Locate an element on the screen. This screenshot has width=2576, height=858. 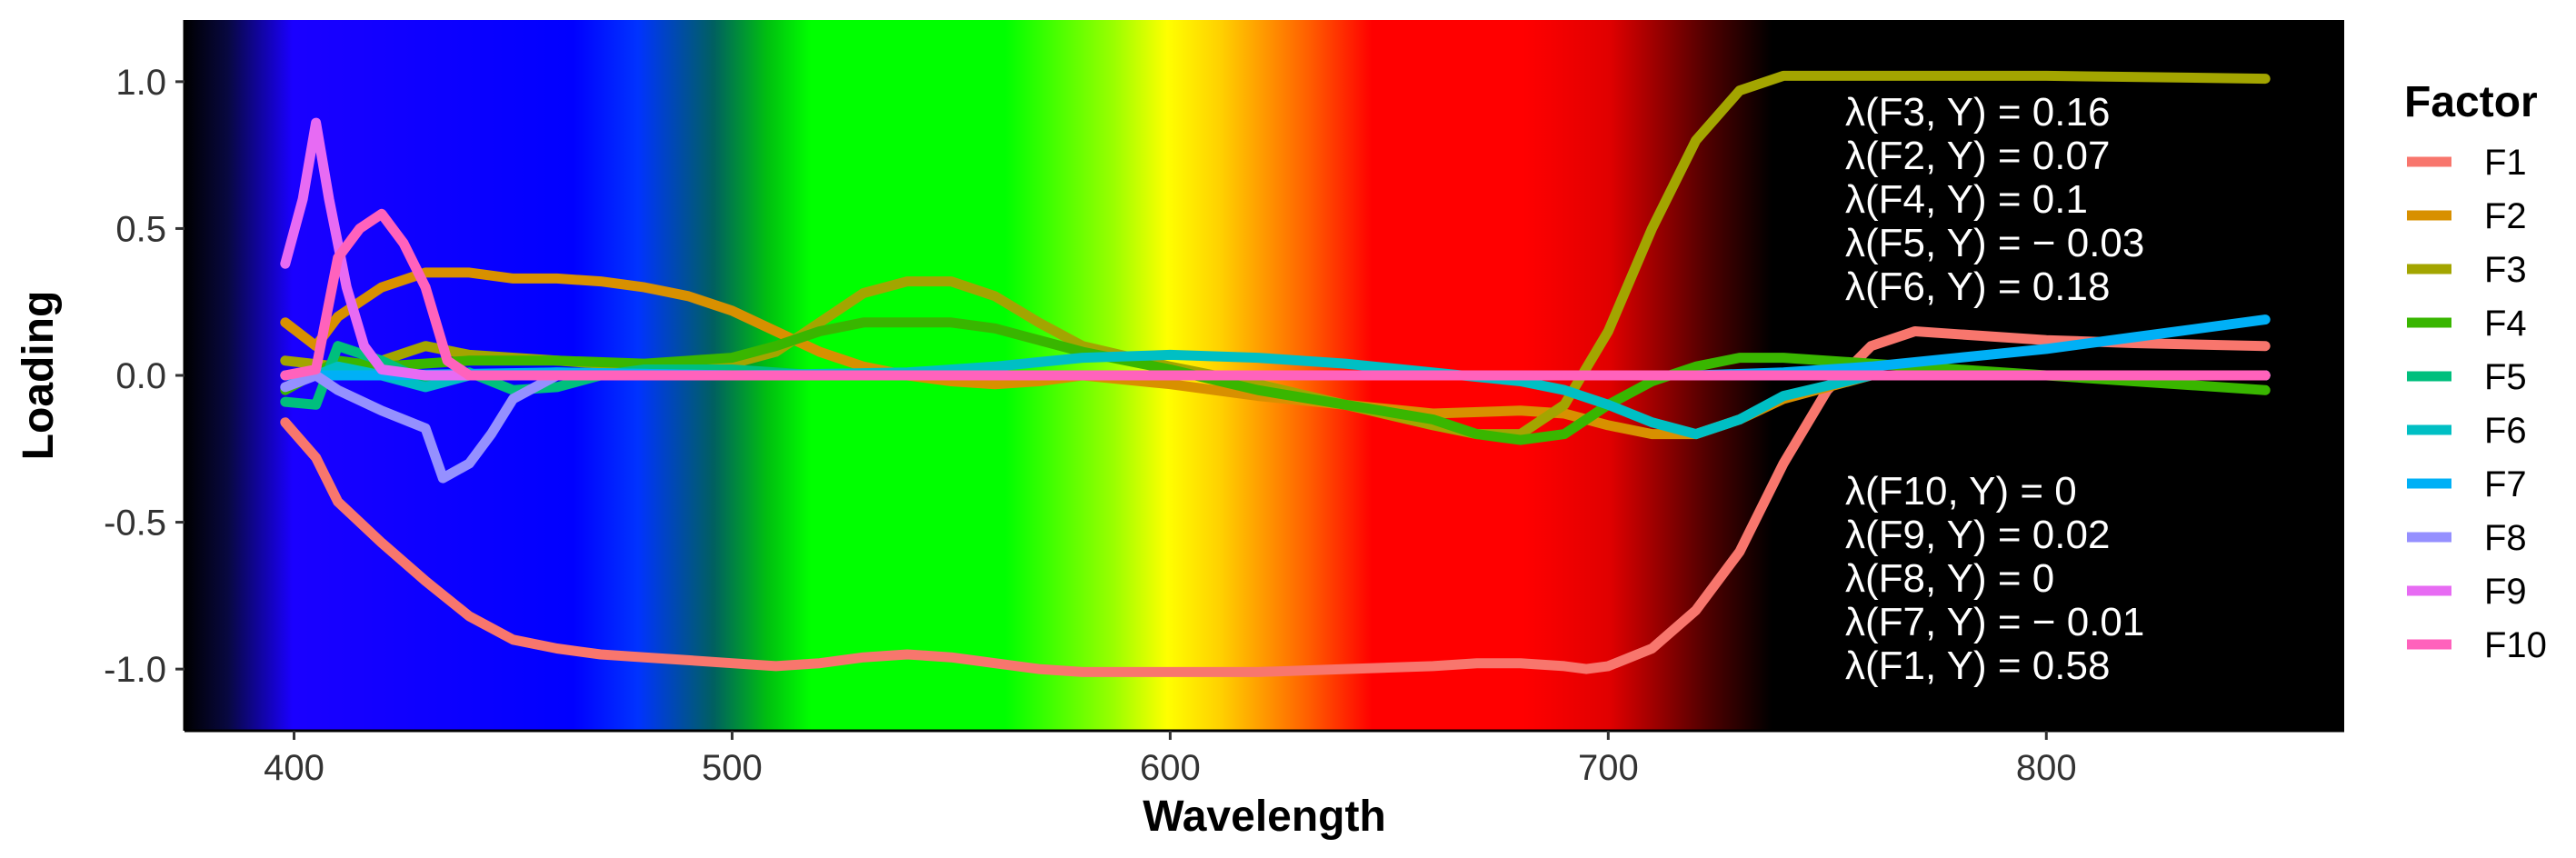
legend-item-f4: F4 is located at coordinates (2467, 324).